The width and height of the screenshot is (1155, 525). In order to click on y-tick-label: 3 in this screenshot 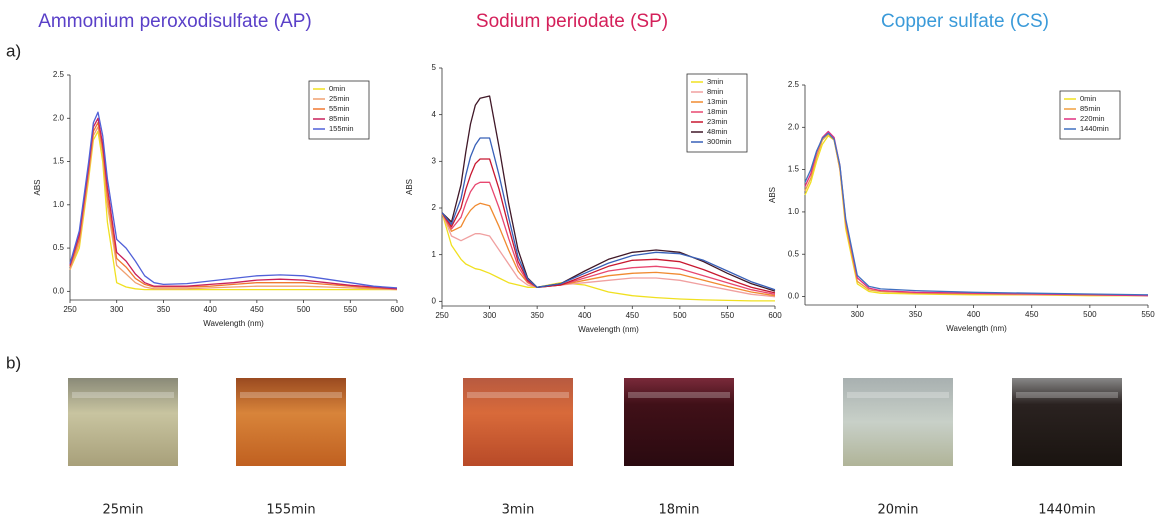, I will do `click(434, 160)`.